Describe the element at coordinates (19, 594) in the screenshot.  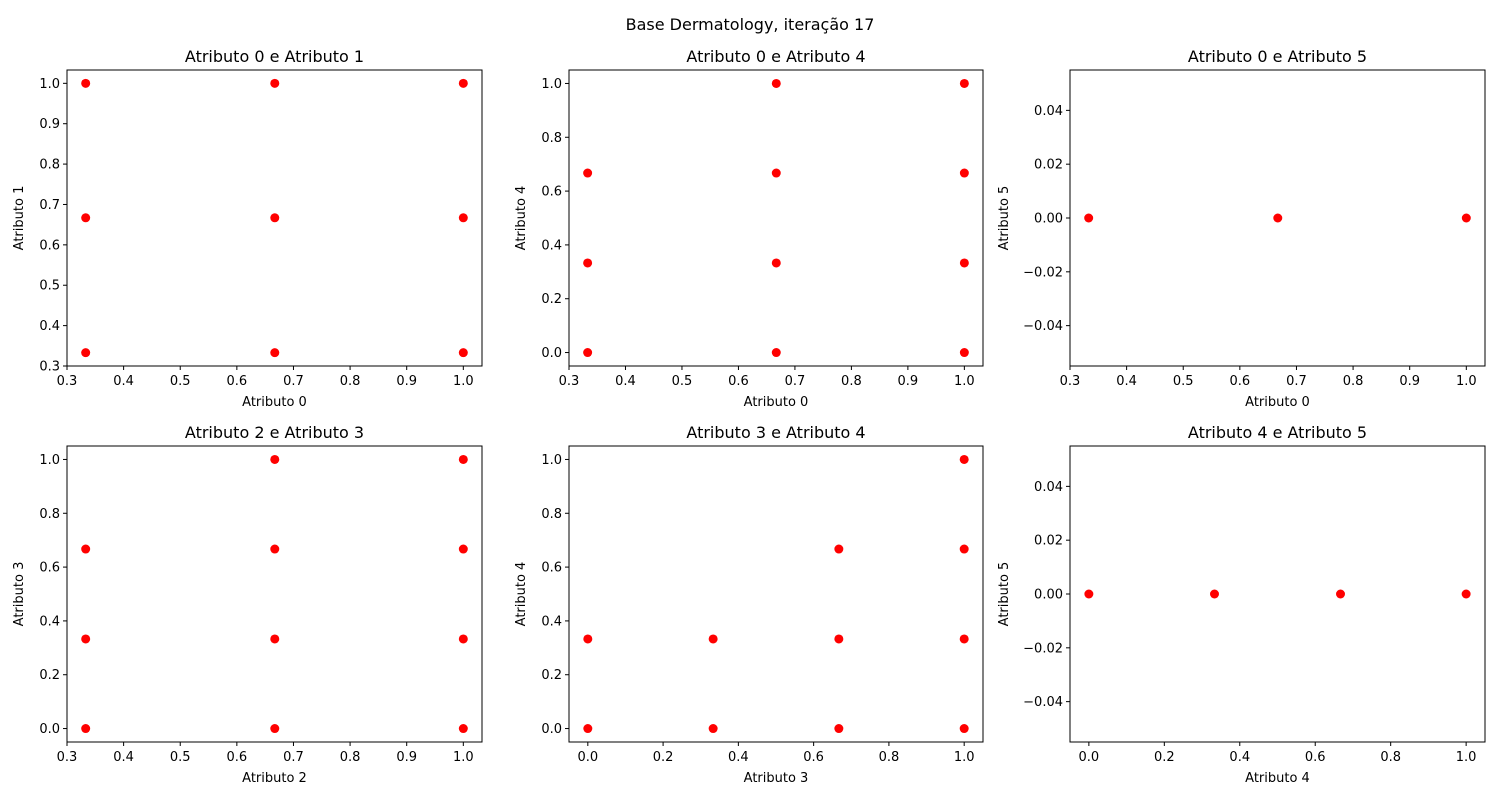
I see `y-axis-label: Atributo 3` at that location.